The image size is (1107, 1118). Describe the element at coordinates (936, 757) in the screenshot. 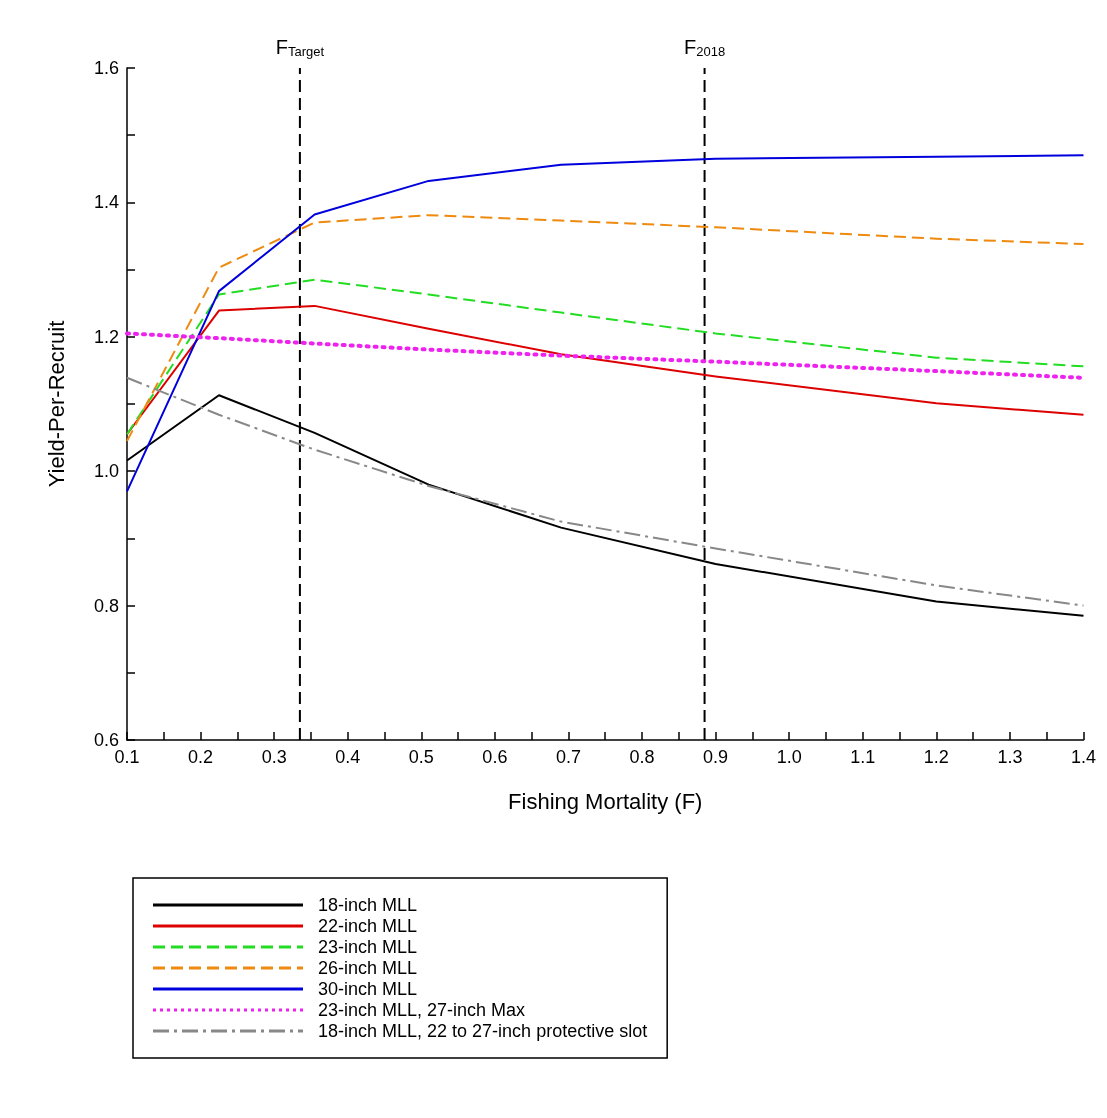

I see `x-tick-label: 1.2` at that location.